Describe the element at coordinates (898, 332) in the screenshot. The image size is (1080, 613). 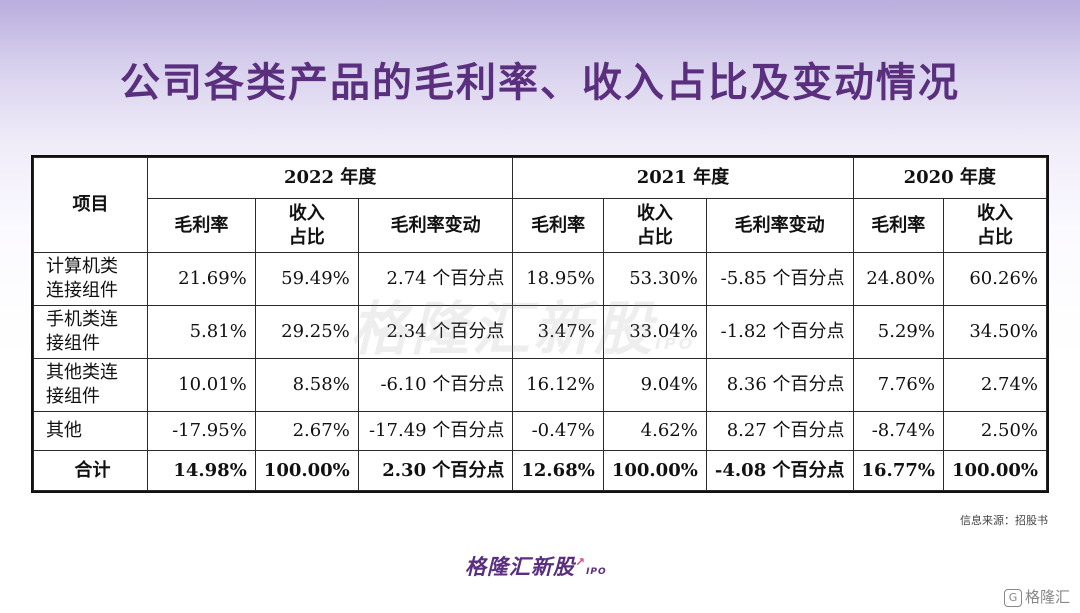
I see `cell-margin-2020: 5.29%` at that location.